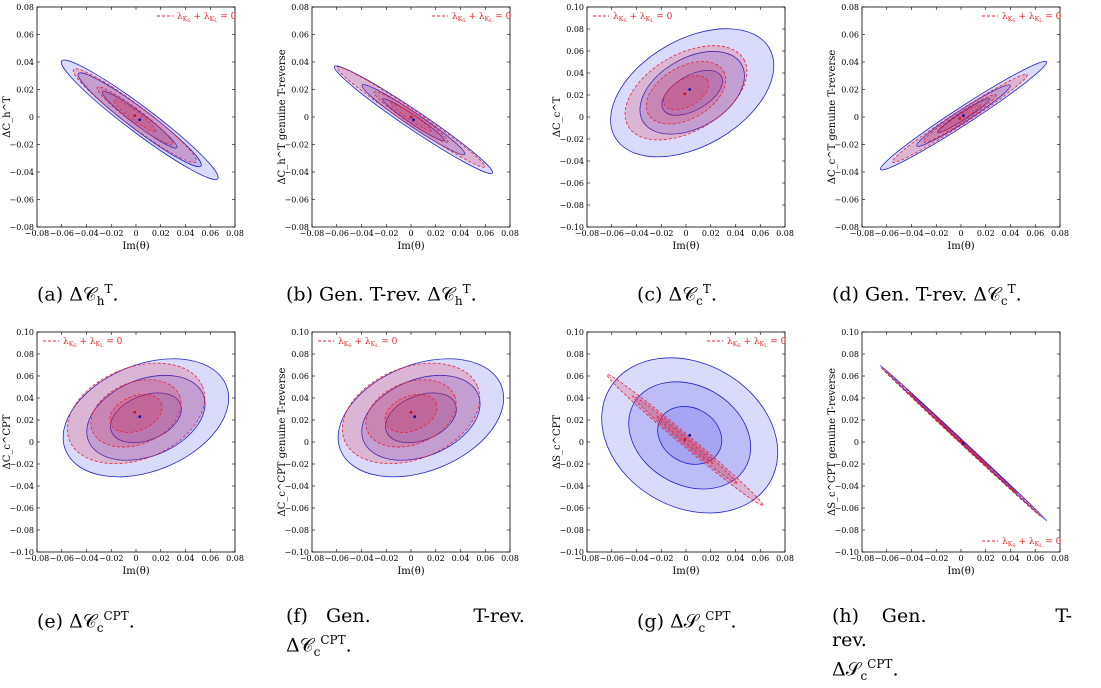 This screenshot has width=1101, height=688. I want to click on y-axis-label: ΔC_c^T genuine T-reverse, so click(832, 117).